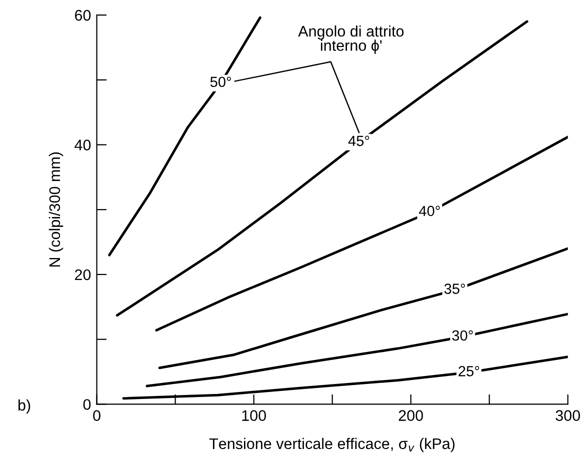 This screenshot has width=583, height=470. What do you see at coordinates (332, 445) in the screenshot?
I see `x-axis-title: Tensione verticale efficace, σ$_{v}$ (kPa)` at bounding box center [332, 445].